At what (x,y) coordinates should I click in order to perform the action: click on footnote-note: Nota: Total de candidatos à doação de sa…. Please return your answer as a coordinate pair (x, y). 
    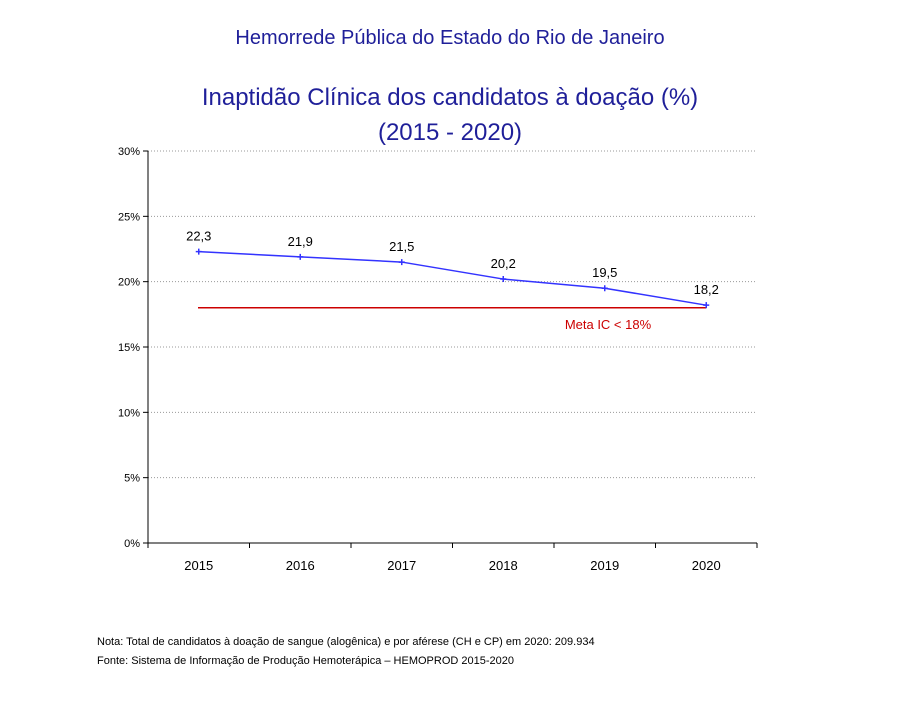
    Looking at the image, I should click on (346, 642).